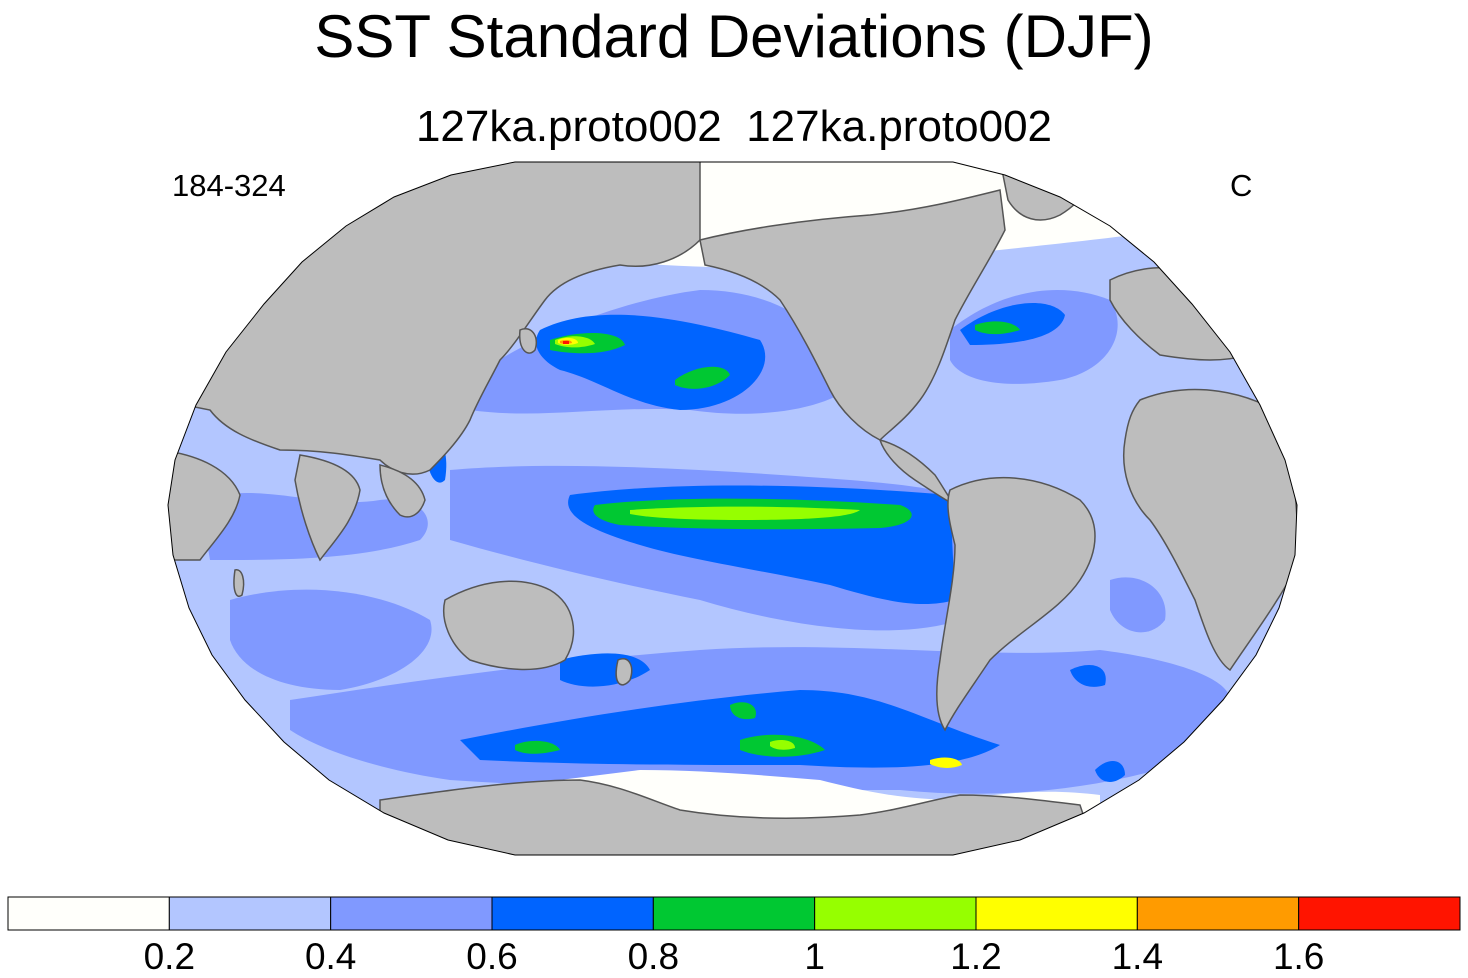  I want to click on colorbar-tick-label: 1.4, so click(1137, 956).